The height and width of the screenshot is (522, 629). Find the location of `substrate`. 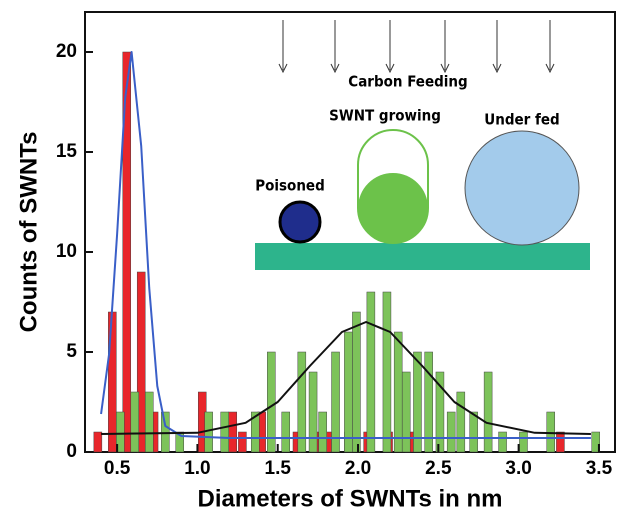

substrate is located at coordinates (422, 256).